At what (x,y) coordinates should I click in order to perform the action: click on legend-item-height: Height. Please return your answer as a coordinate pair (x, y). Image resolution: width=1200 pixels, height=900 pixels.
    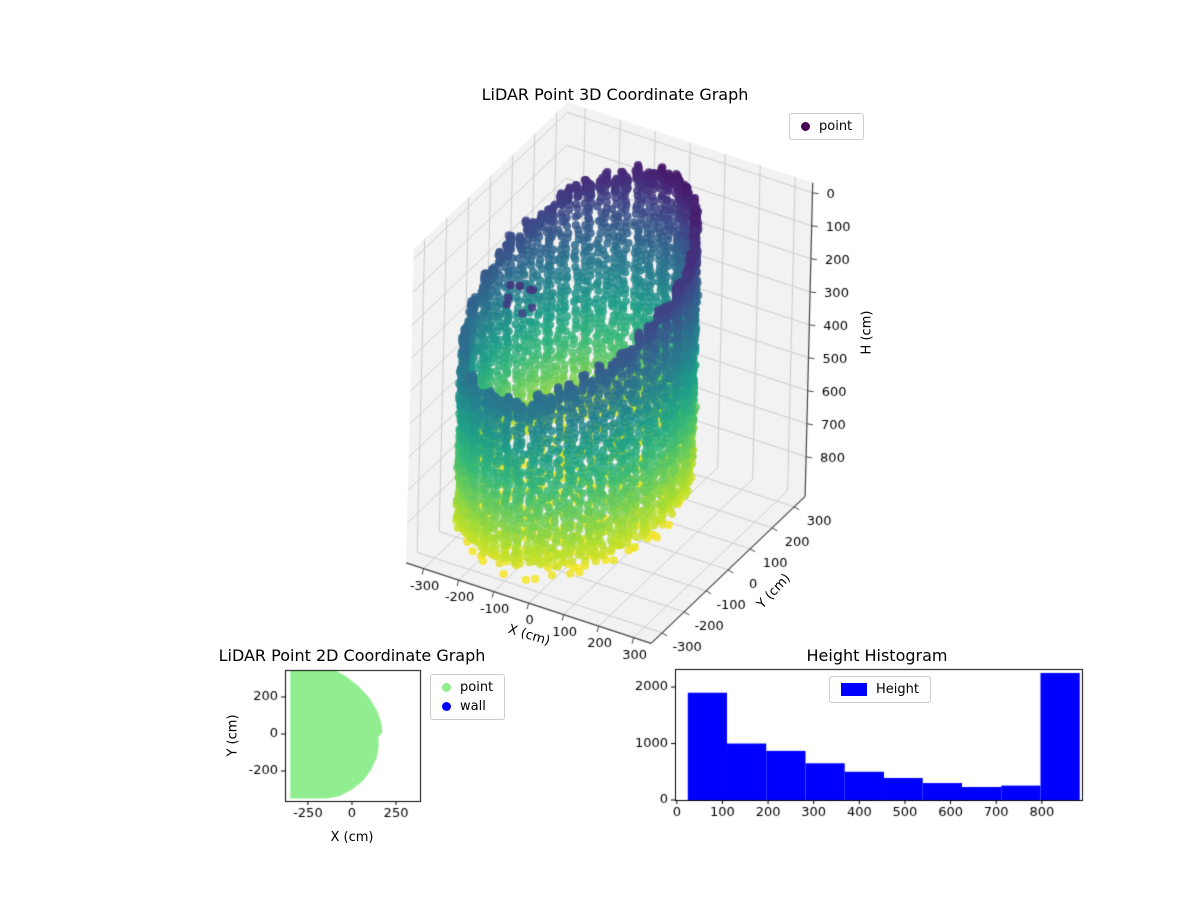
    Looking at the image, I should click on (880, 689).